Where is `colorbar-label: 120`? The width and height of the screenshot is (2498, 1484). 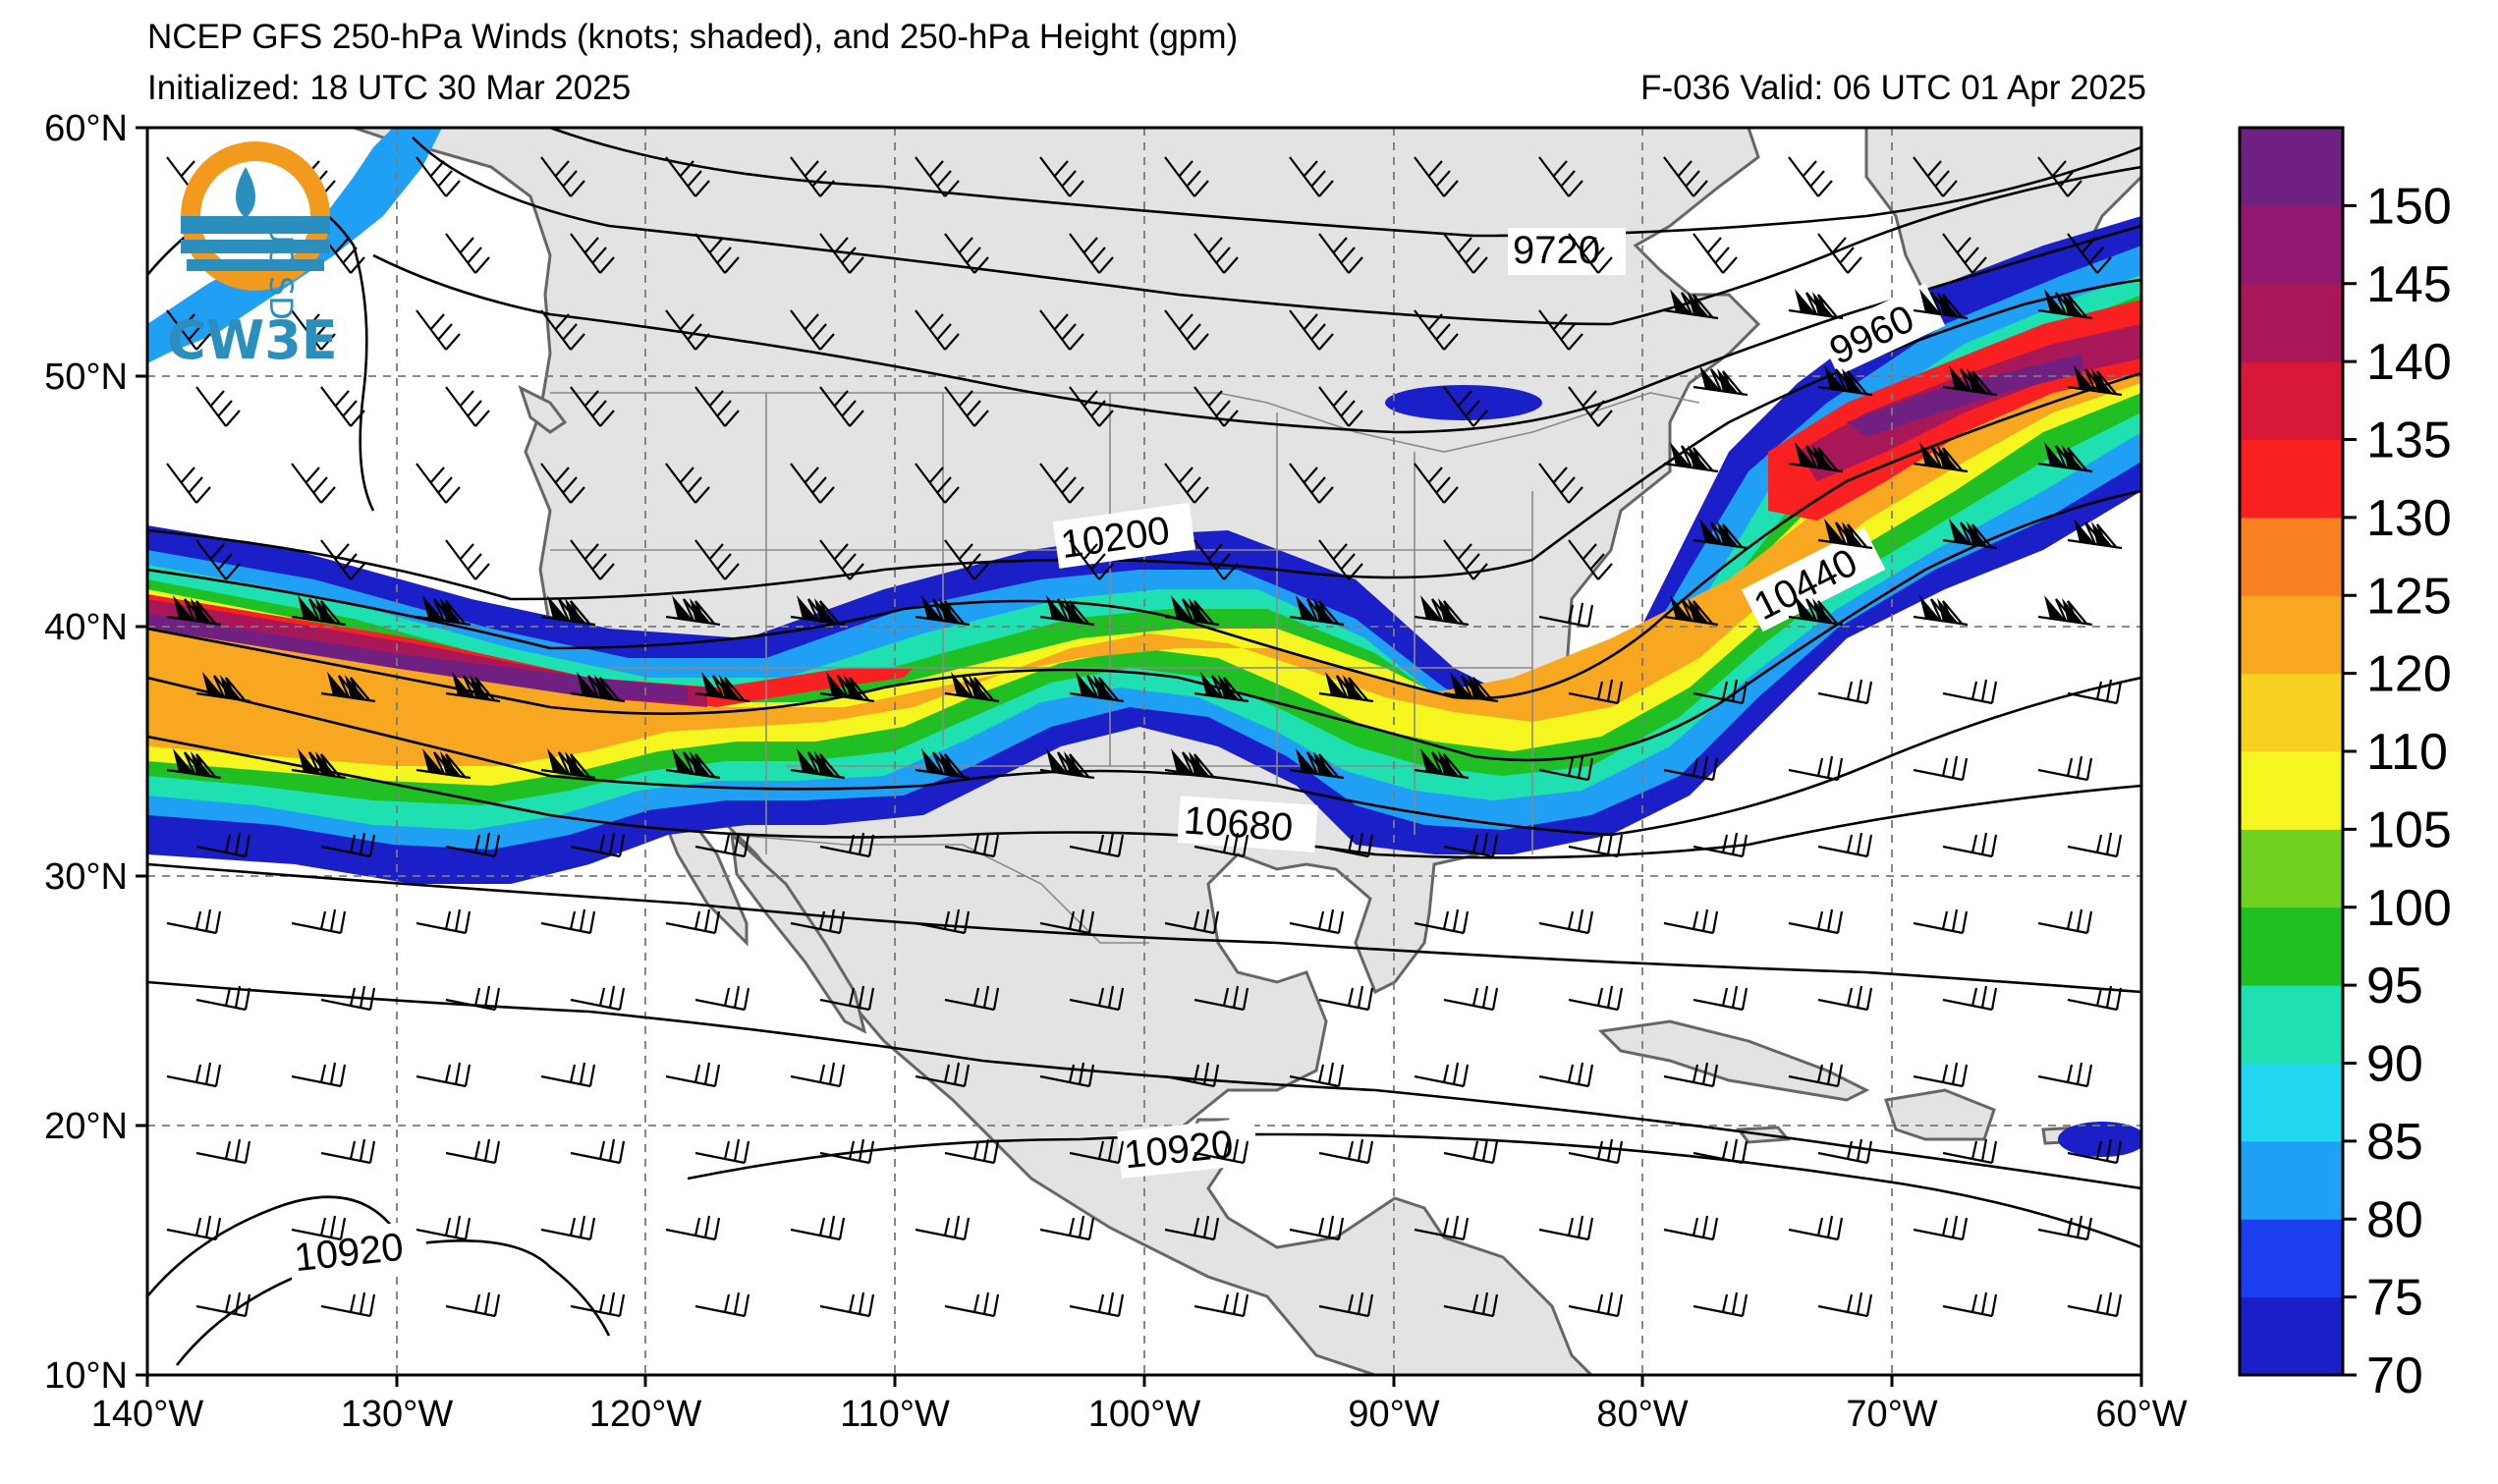
colorbar-label: 120 is located at coordinates (2409, 674).